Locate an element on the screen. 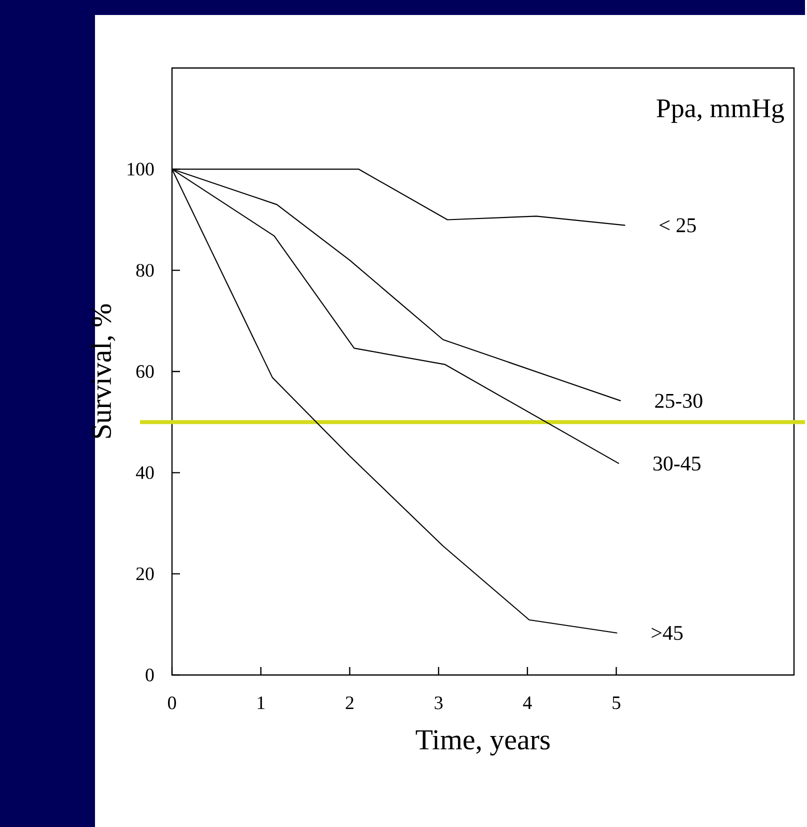  y-axis-title: Survival, % is located at coordinates (103, 371).